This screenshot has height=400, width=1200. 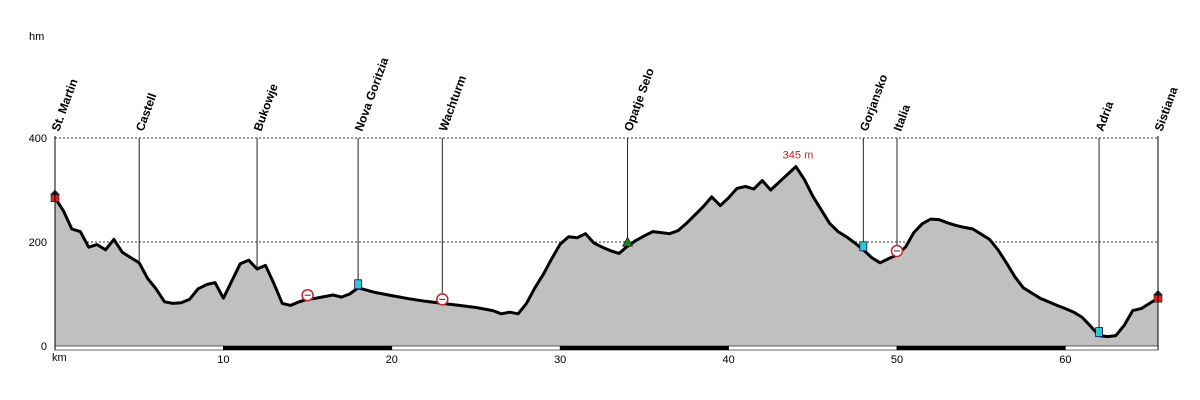 I want to click on place-label: Opatje Selo, so click(x=639, y=99).